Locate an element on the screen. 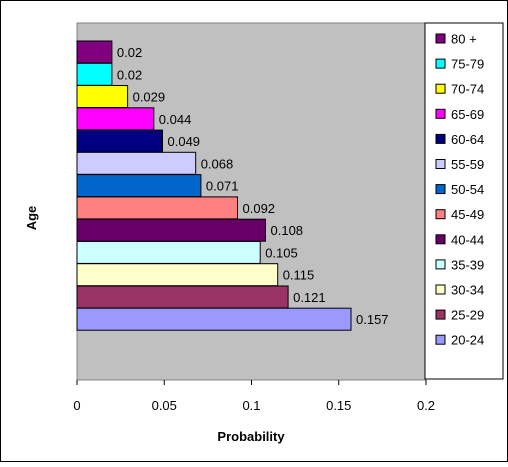 This screenshot has height=467, width=508. x-tick-label: 0.15 is located at coordinates (338, 405).